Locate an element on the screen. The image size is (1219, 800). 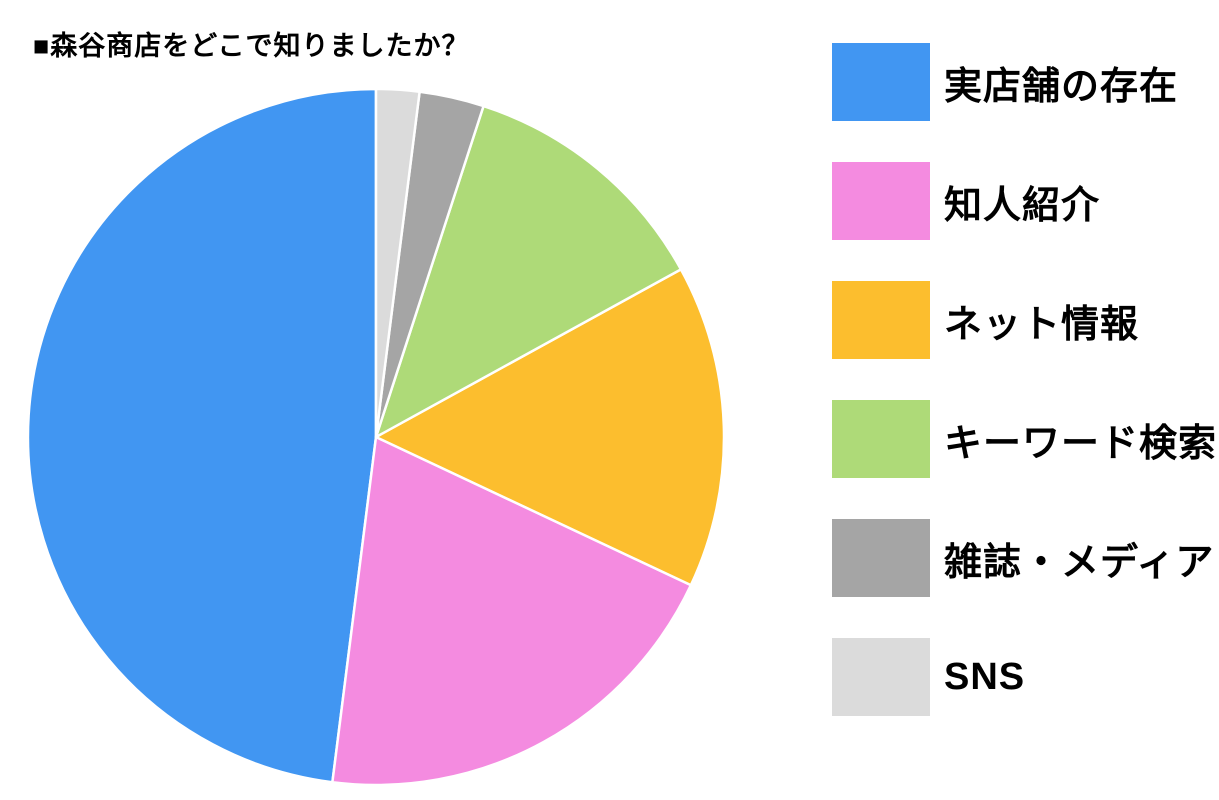
legend-item: ネット情報 is located at coordinates (1024, 320).